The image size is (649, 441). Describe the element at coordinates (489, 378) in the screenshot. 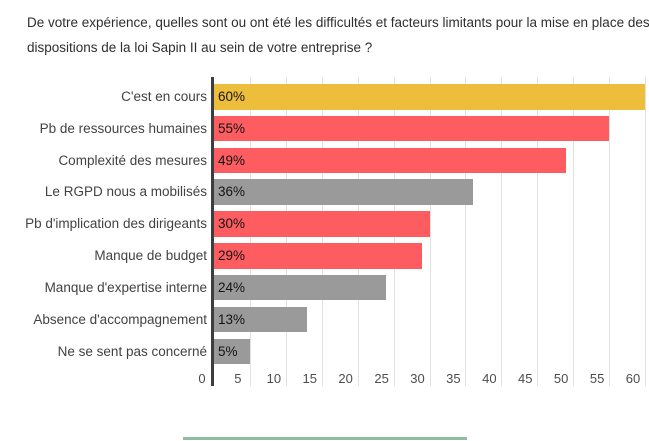

I see `x-tick-label: 40` at that location.